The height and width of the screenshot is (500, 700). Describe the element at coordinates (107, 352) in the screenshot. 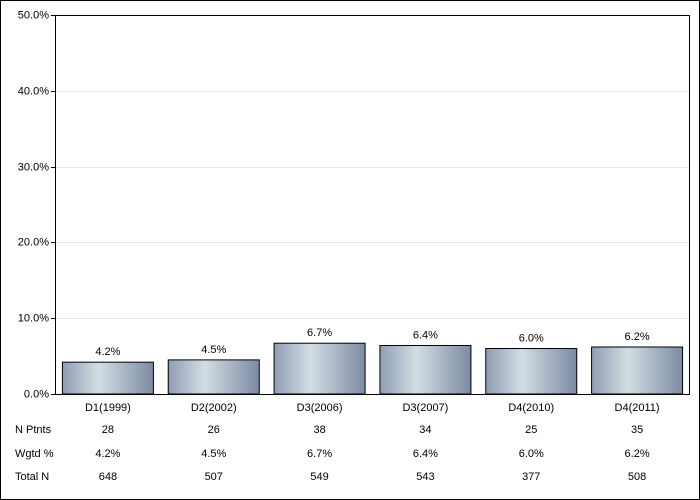

I see `value-label: 4.2%` at that location.